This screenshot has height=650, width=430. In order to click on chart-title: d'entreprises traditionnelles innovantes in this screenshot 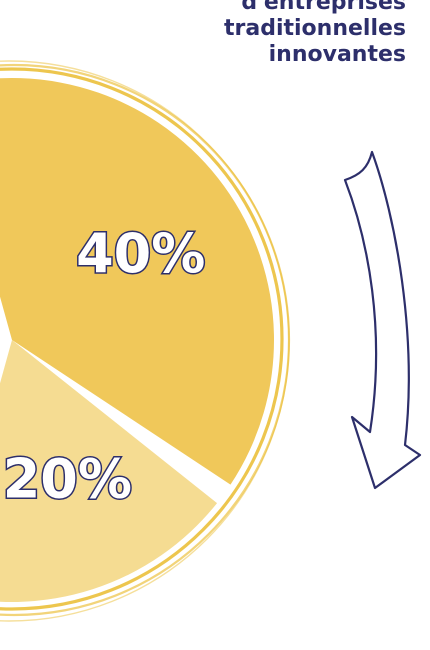, I will do `click(315, 34)`.